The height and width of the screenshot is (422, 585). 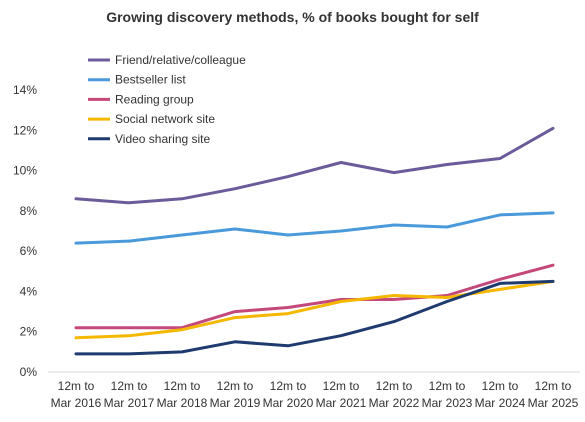 What do you see at coordinates (235, 394) in the screenshot?
I see `x-tick-label: 12m to Mar 2019` at bounding box center [235, 394].